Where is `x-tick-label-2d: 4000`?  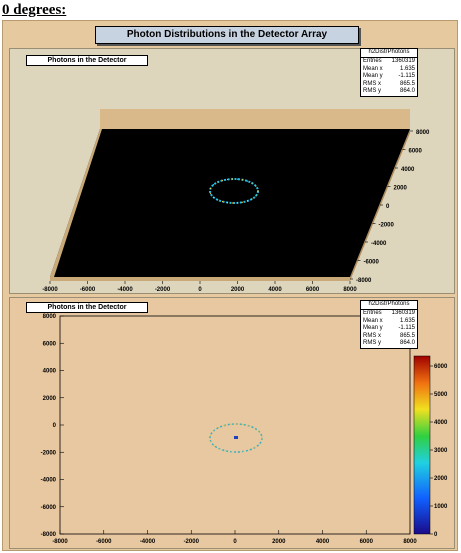
x-tick-label-2d: 4000 is located at coordinates (323, 542).